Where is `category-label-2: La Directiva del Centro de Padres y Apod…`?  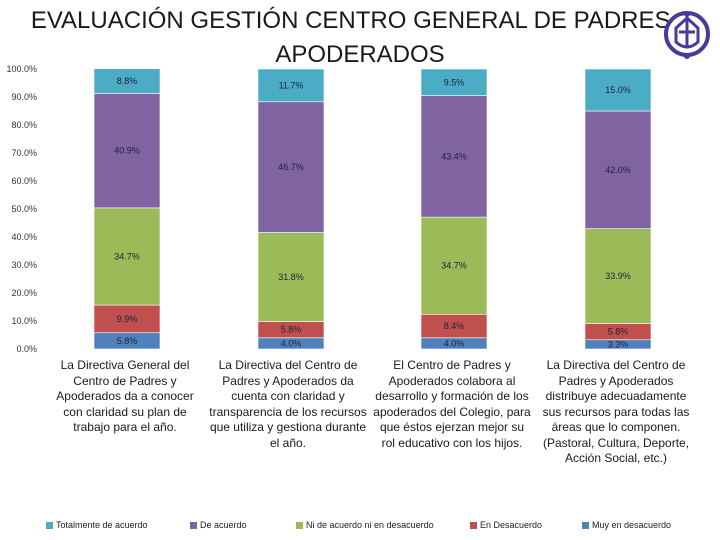
category-label-2: La Directiva del Centro de Padres y Apod… is located at coordinates (288, 404).